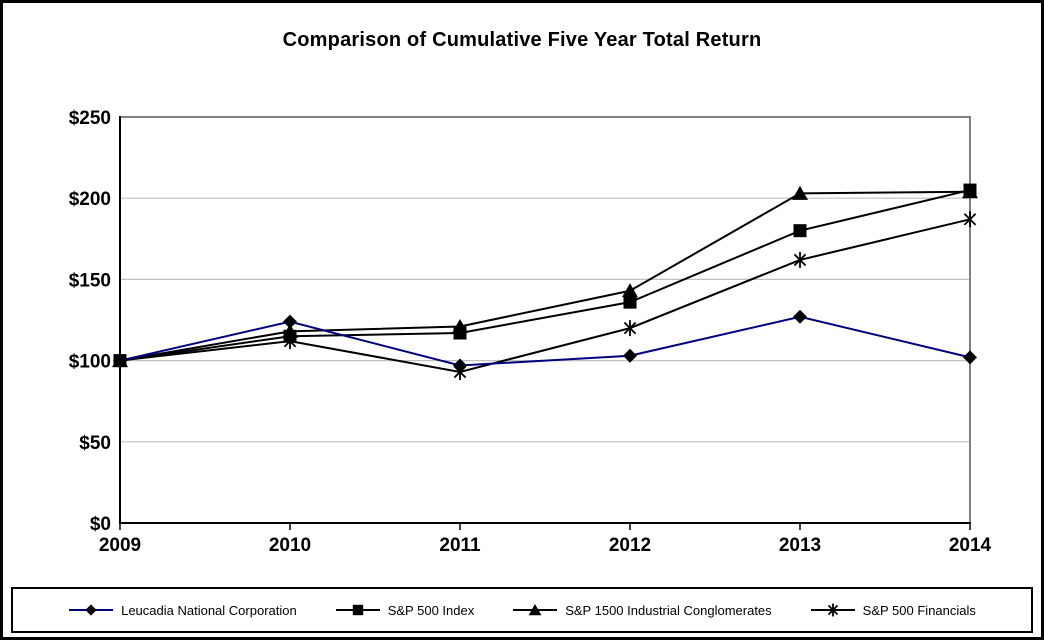 This screenshot has width=1044, height=640. I want to click on legend-sample-diamond, so click(91, 610).